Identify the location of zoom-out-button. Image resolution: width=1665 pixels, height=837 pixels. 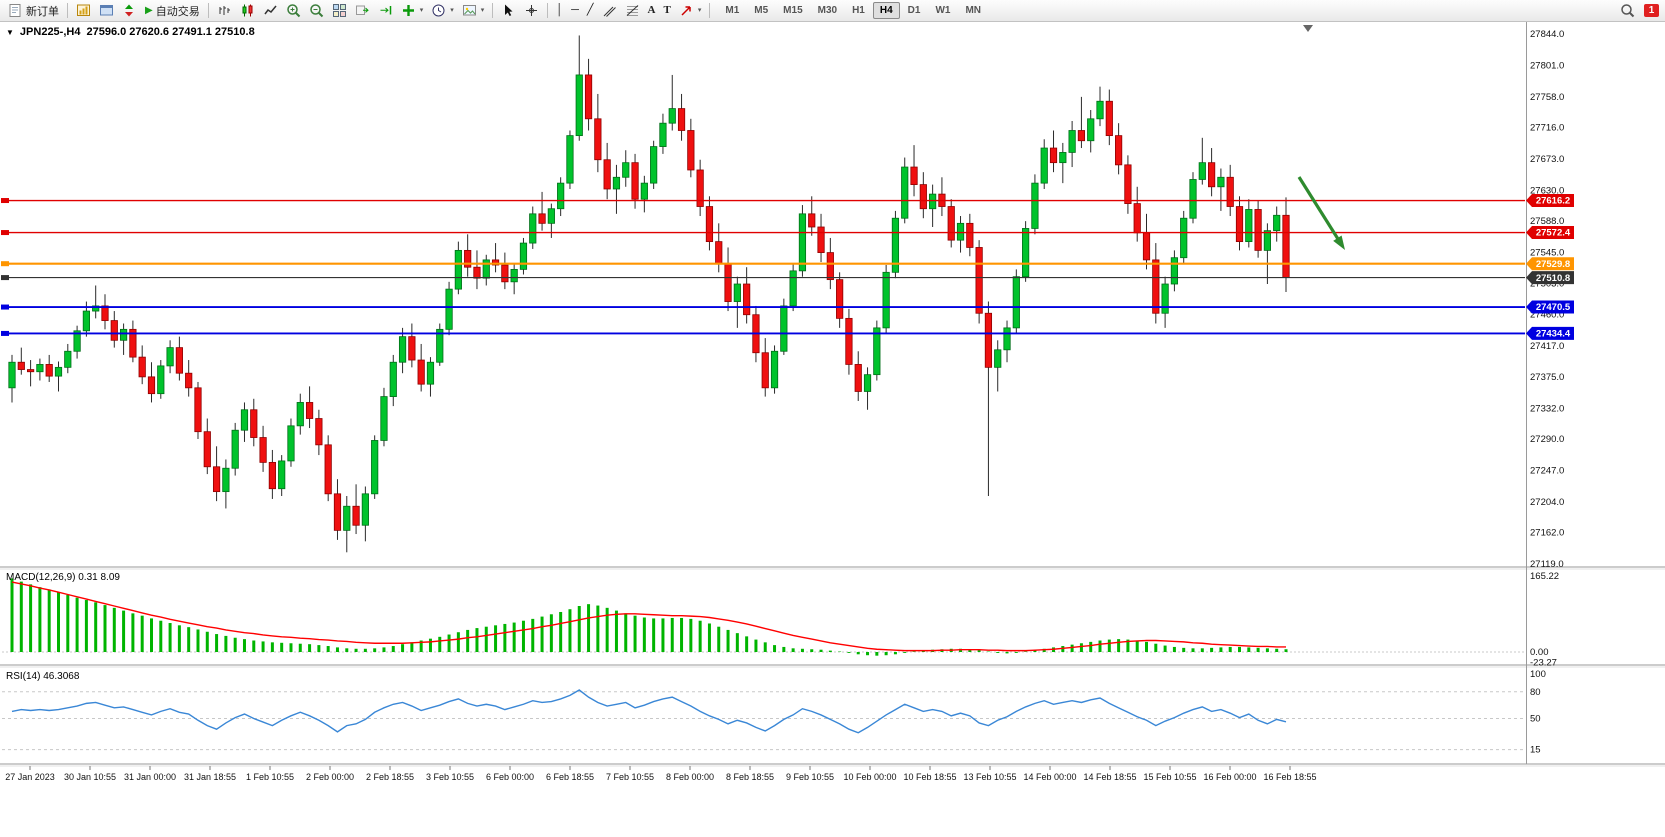
(316, 11).